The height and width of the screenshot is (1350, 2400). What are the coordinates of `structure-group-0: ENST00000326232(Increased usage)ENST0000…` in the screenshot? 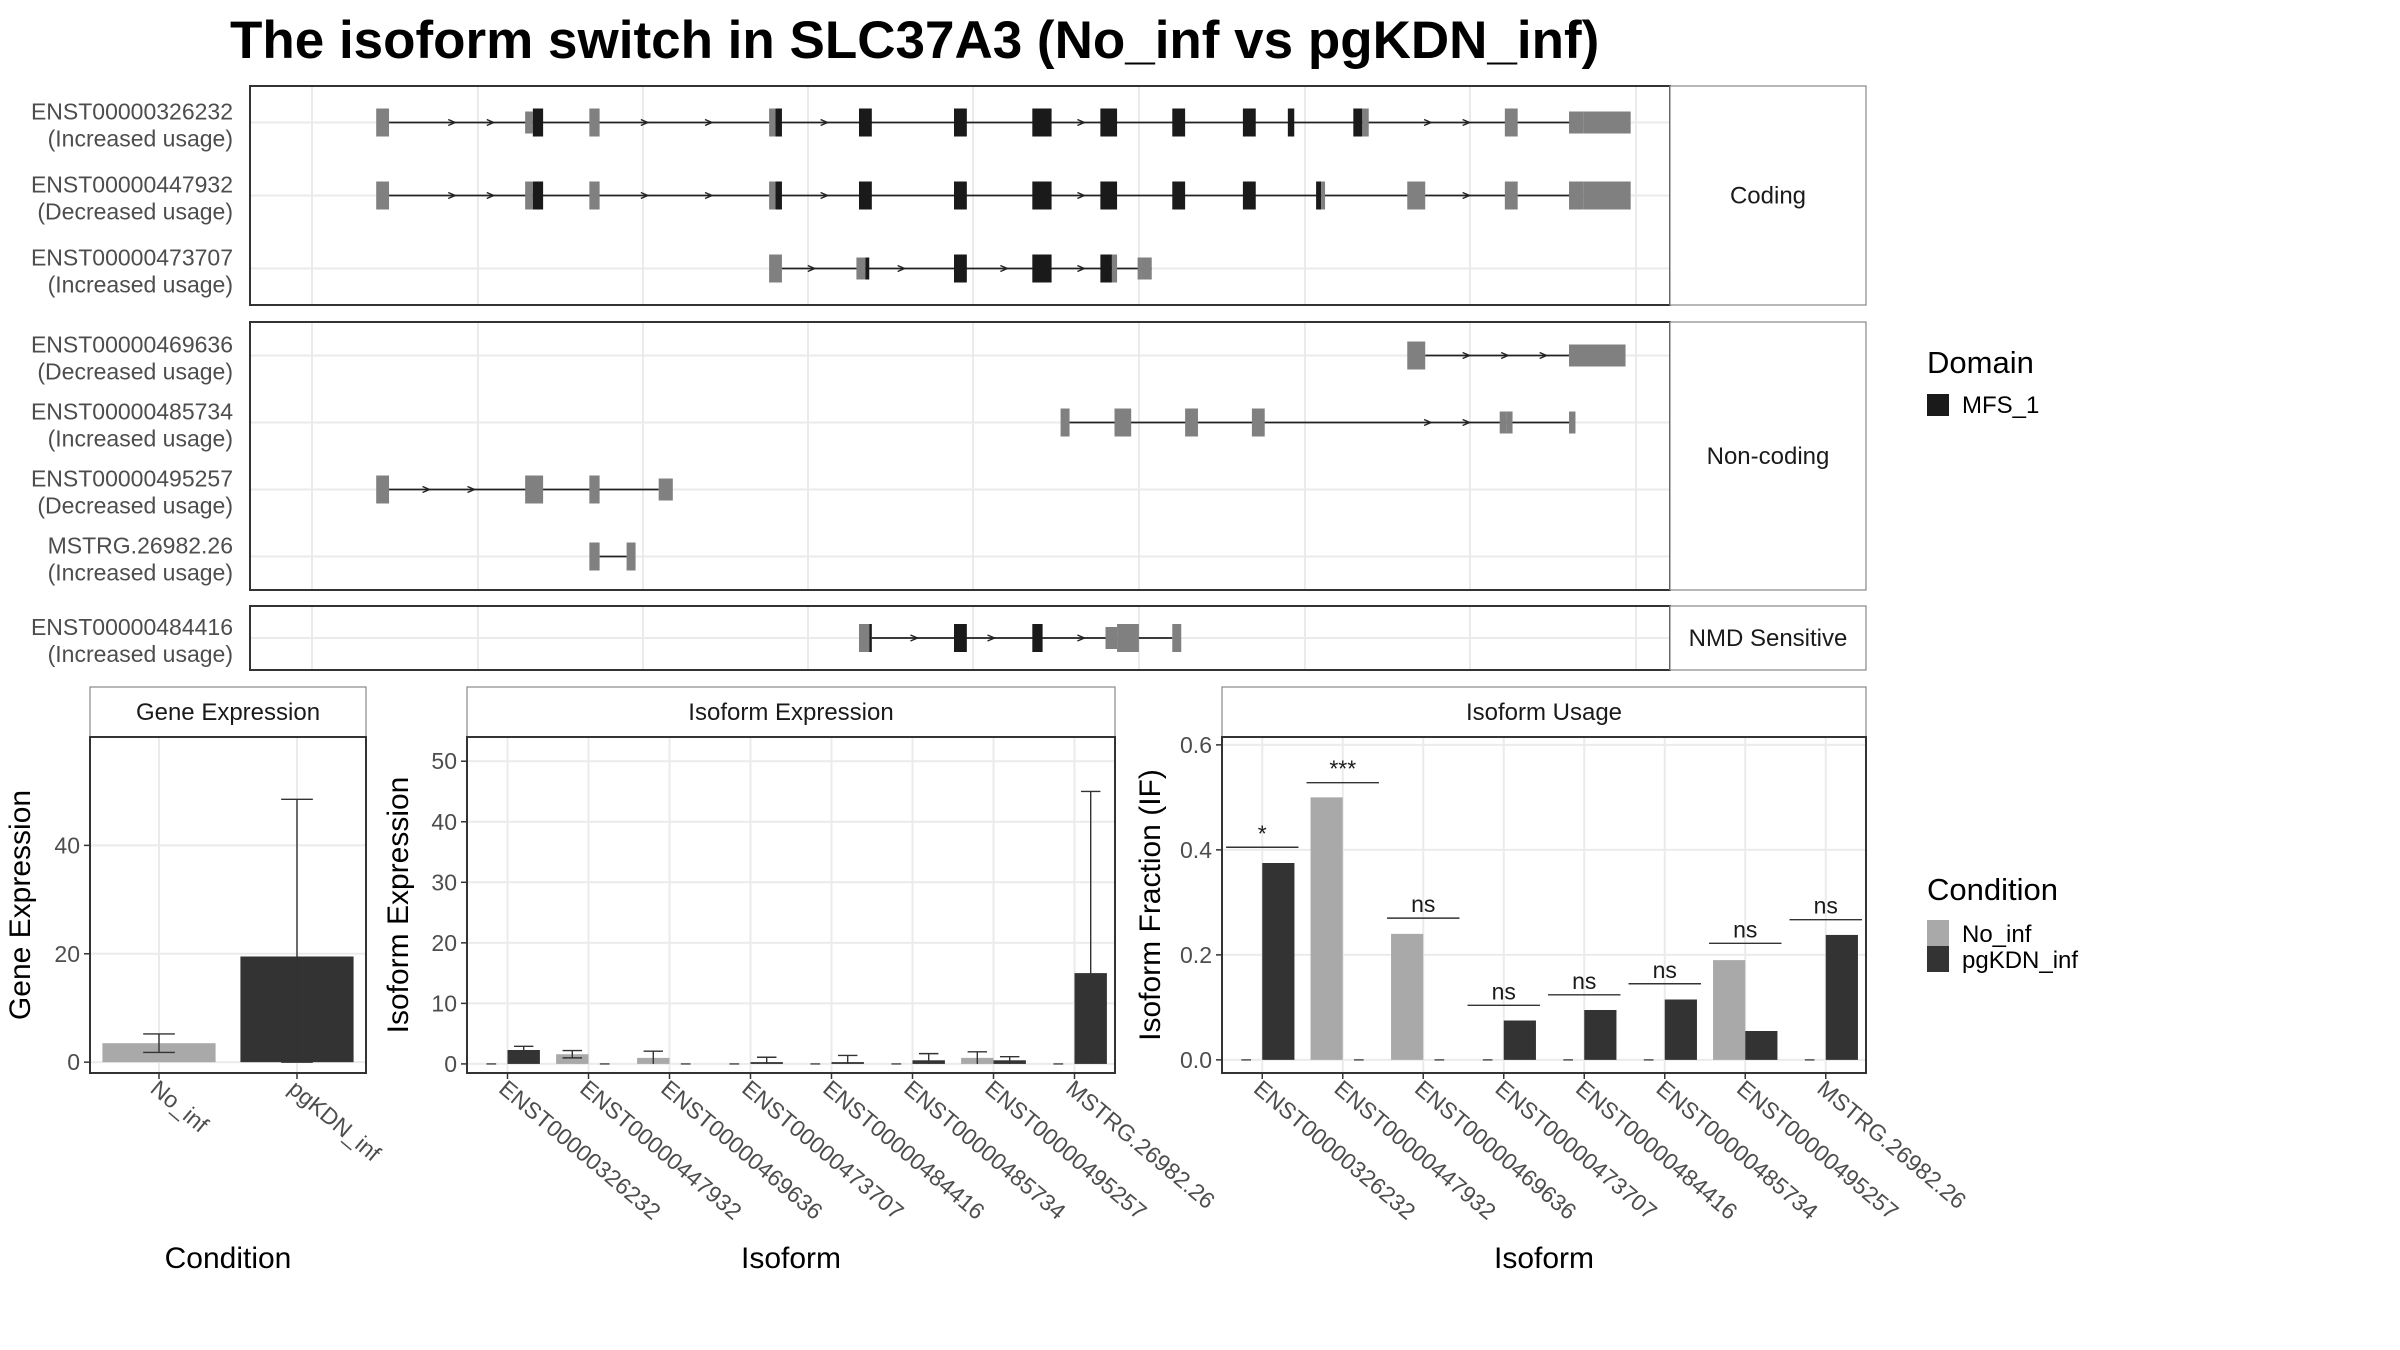 It's located at (949, 195).